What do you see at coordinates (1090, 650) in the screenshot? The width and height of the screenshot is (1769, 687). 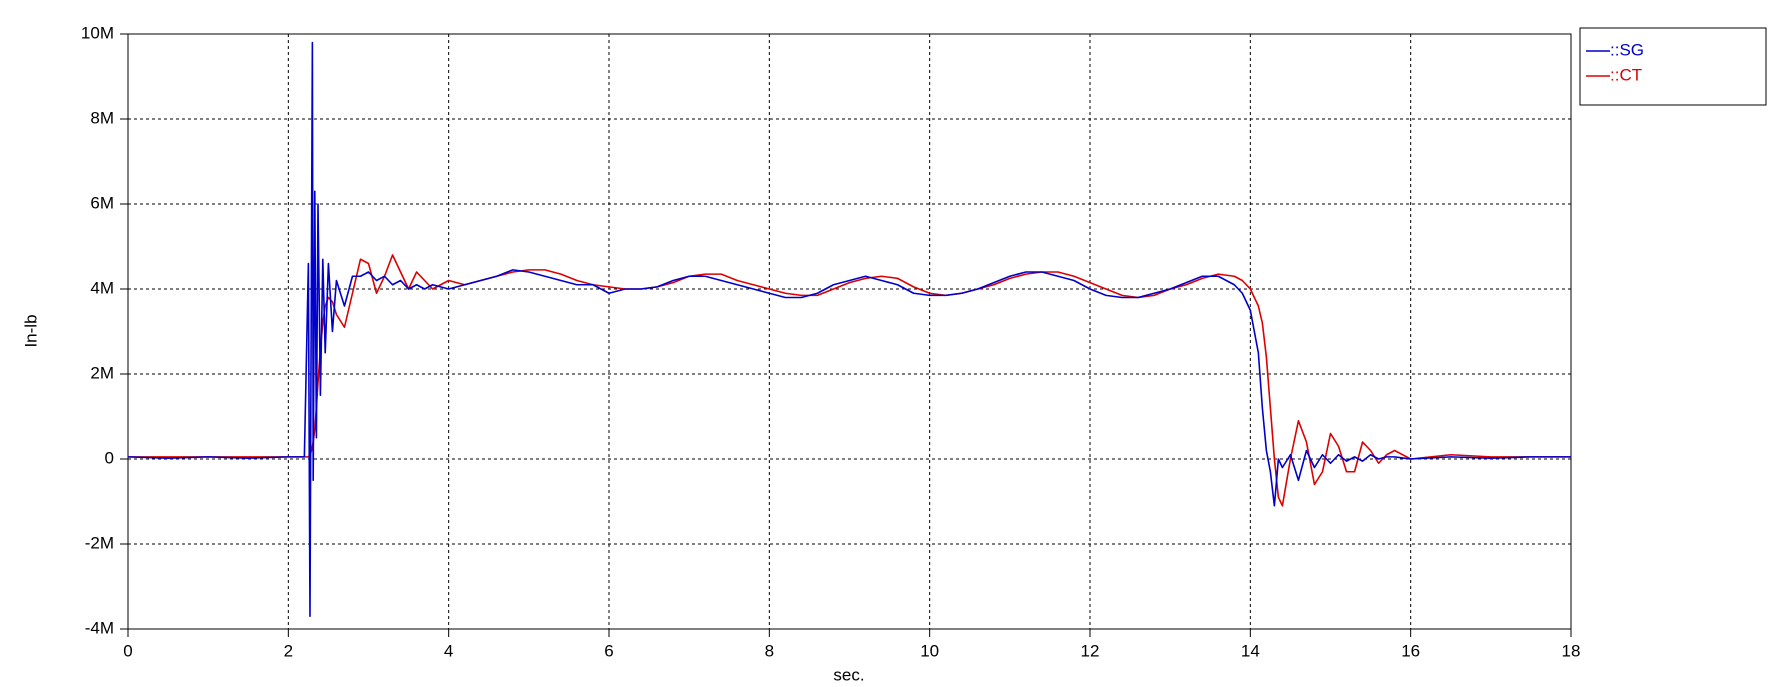 I see `x-tick-label: 12` at bounding box center [1090, 650].